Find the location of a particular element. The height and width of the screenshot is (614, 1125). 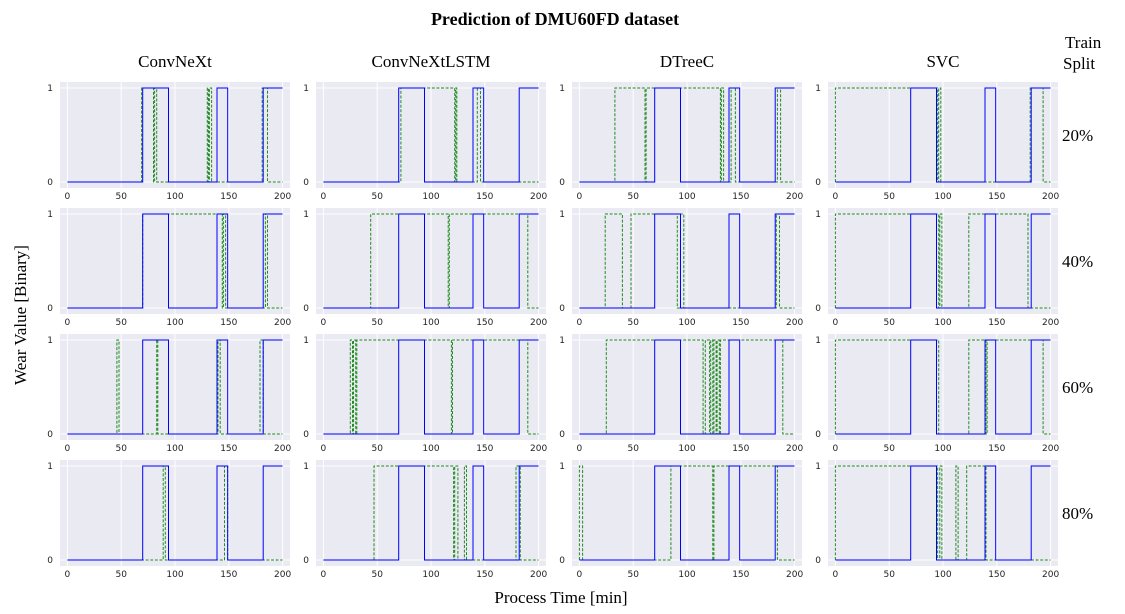

row-label-1: 20% is located at coordinates (1077, 135).